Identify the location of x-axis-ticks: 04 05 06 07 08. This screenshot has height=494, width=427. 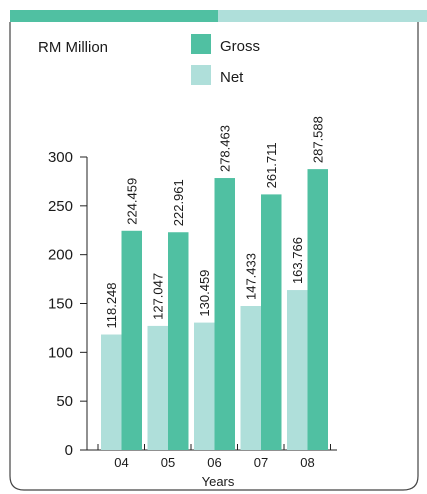
(214, 457).